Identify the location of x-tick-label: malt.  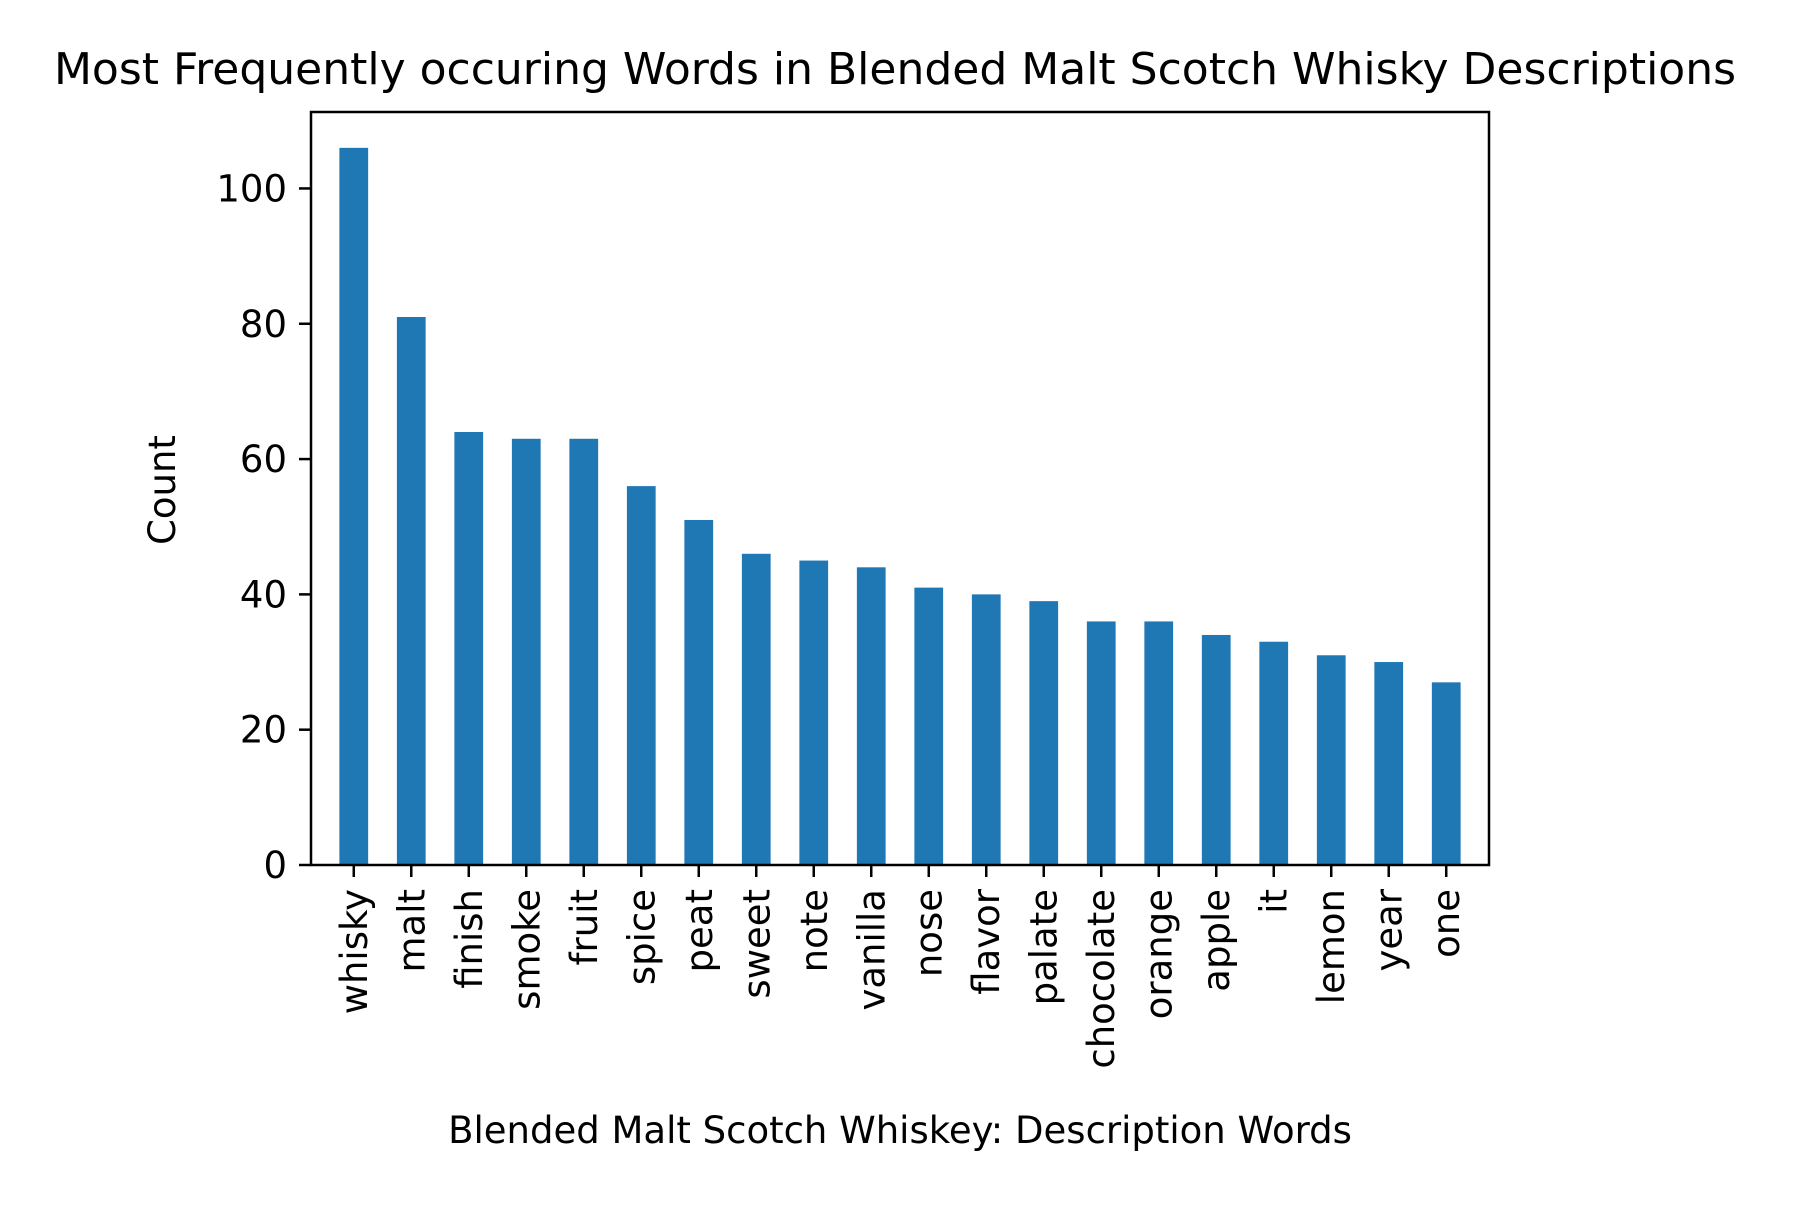
(411, 931).